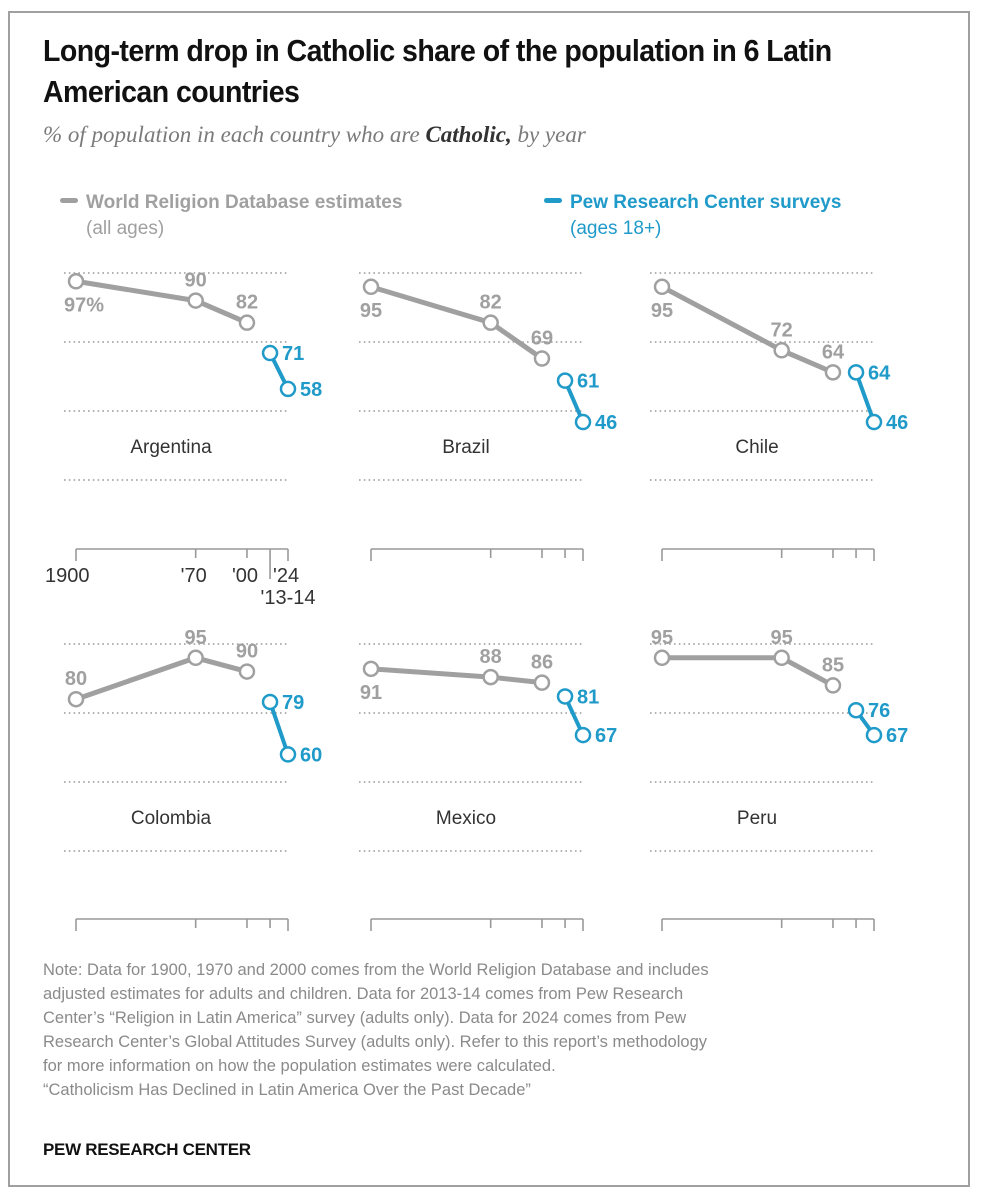  Describe the element at coordinates (293, 354) in the screenshot. I see `pew-data-label: 71` at that location.